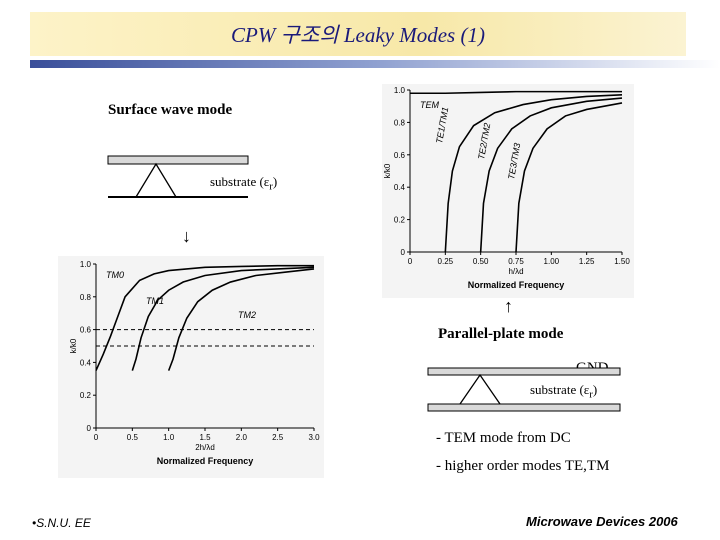 This screenshot has width=720, height=540. Describe the element at coordinates (375, 64) in the screenshot. I see `title-underline` at that location.